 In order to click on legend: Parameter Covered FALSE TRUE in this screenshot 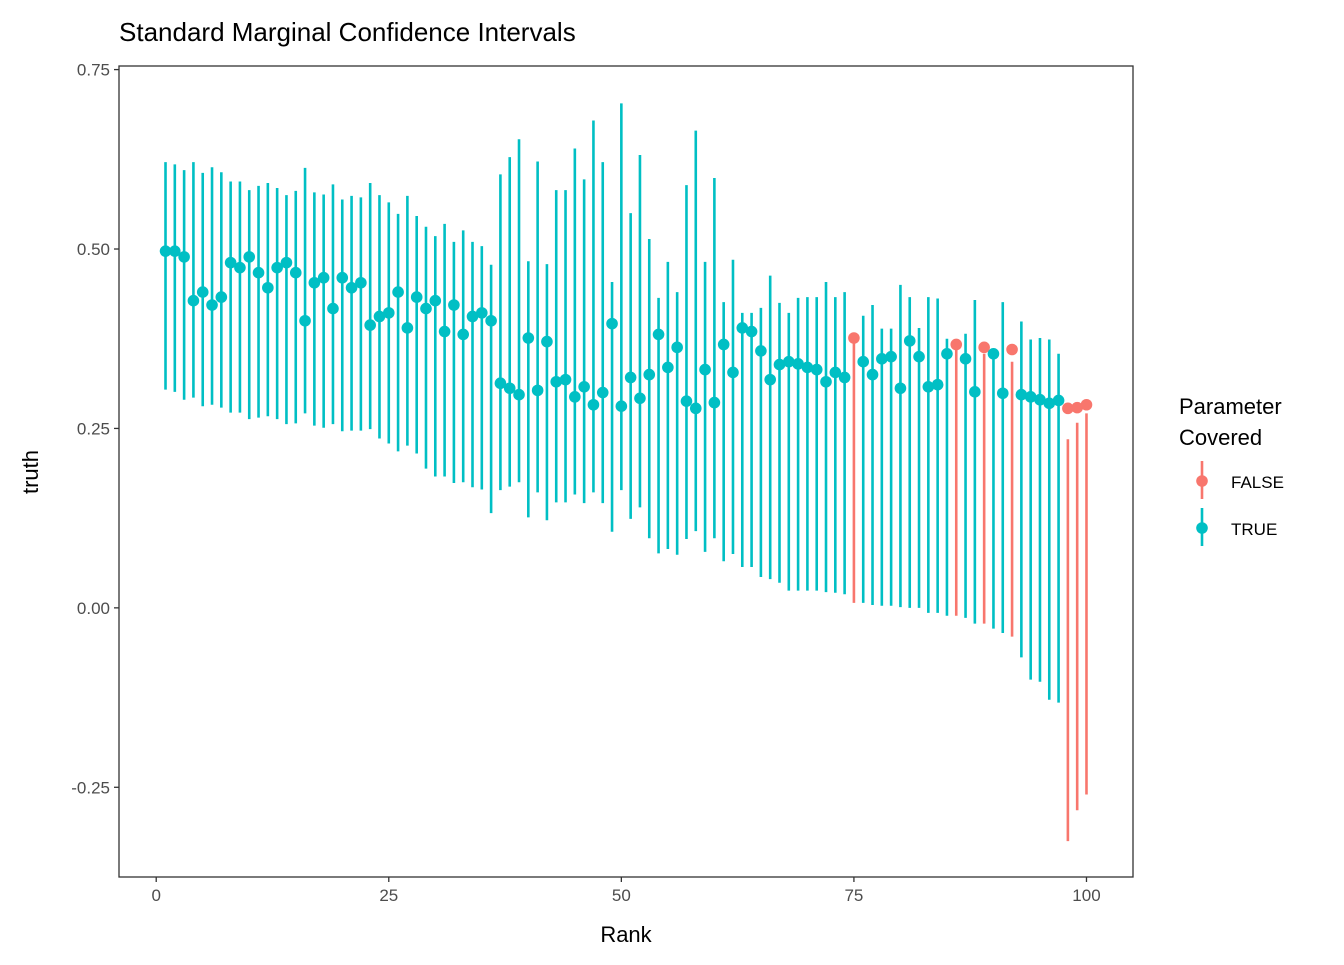, I will do `click(1231, 470)`.